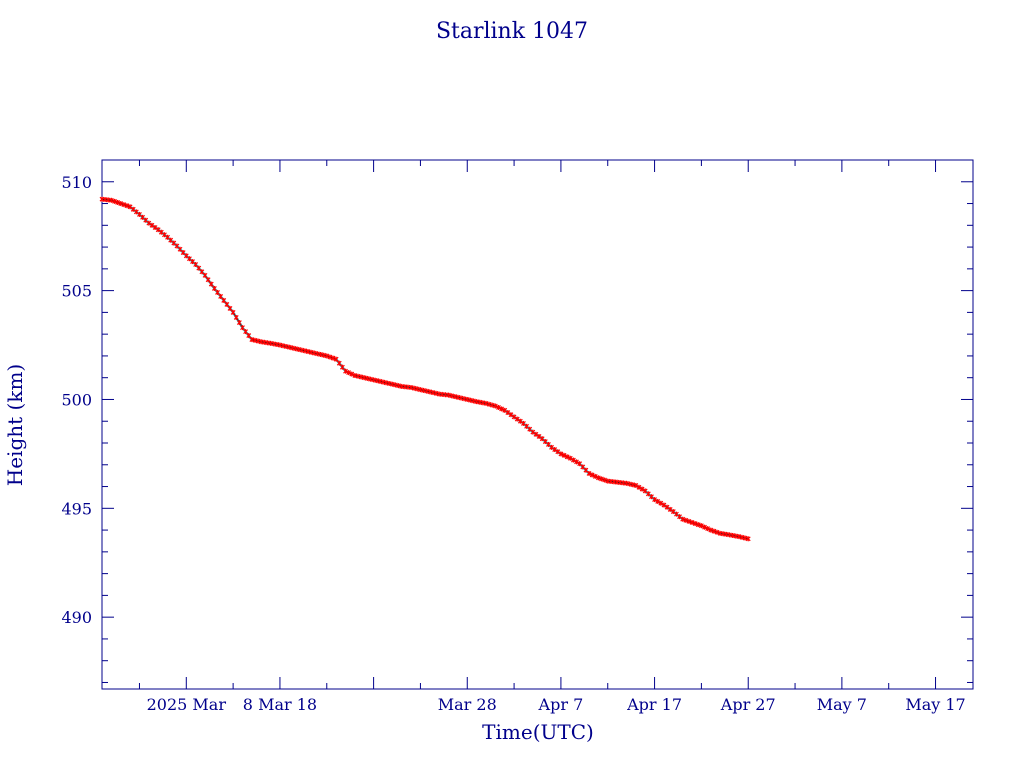  I want to click on x-tick-label: 2025 Mar, so click(187, 704).